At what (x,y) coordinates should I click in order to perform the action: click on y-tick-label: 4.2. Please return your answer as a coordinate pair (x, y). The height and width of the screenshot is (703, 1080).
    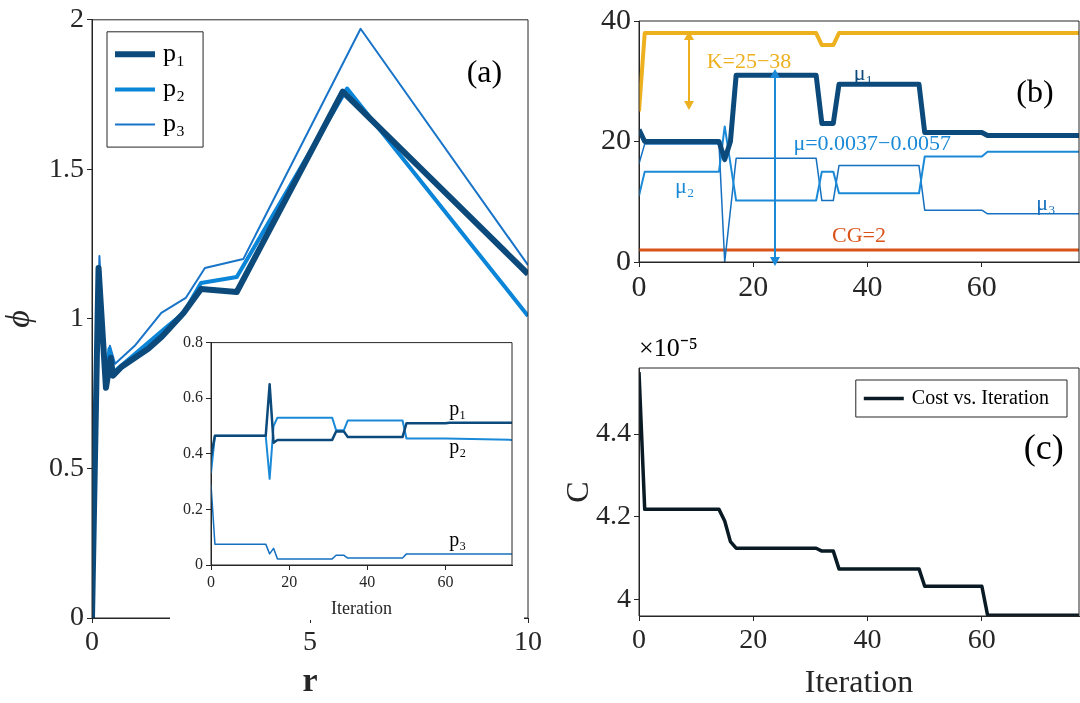
    Looking at the image, I should click on (613, 515).